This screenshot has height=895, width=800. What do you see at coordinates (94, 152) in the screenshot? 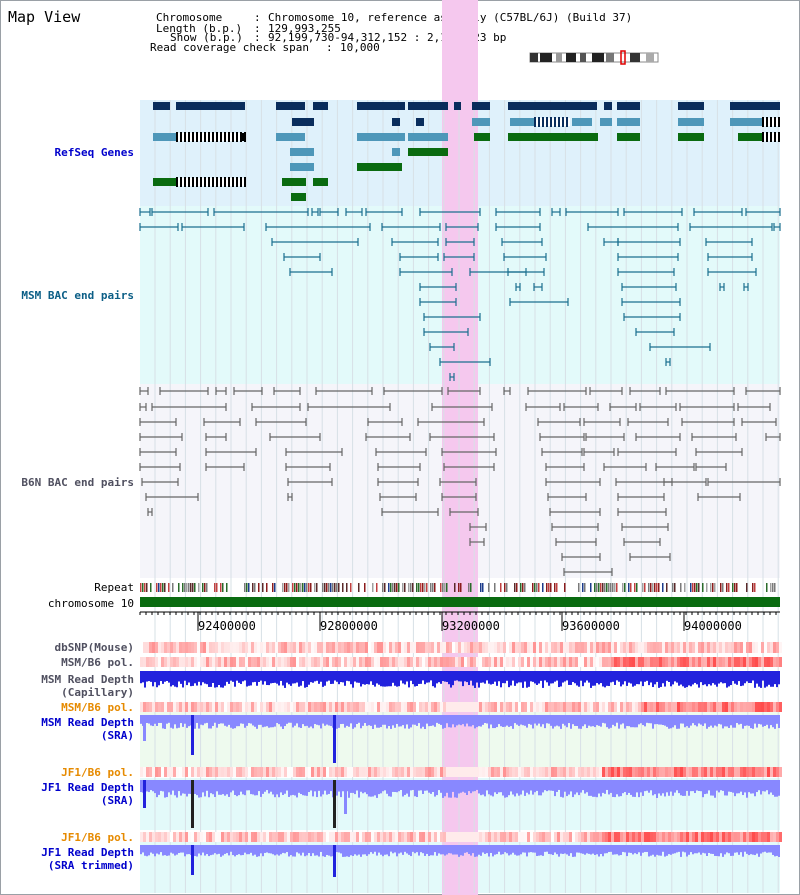
I see `refseq-track-label: RefSeq Genes` at bounding box center [94, 152].